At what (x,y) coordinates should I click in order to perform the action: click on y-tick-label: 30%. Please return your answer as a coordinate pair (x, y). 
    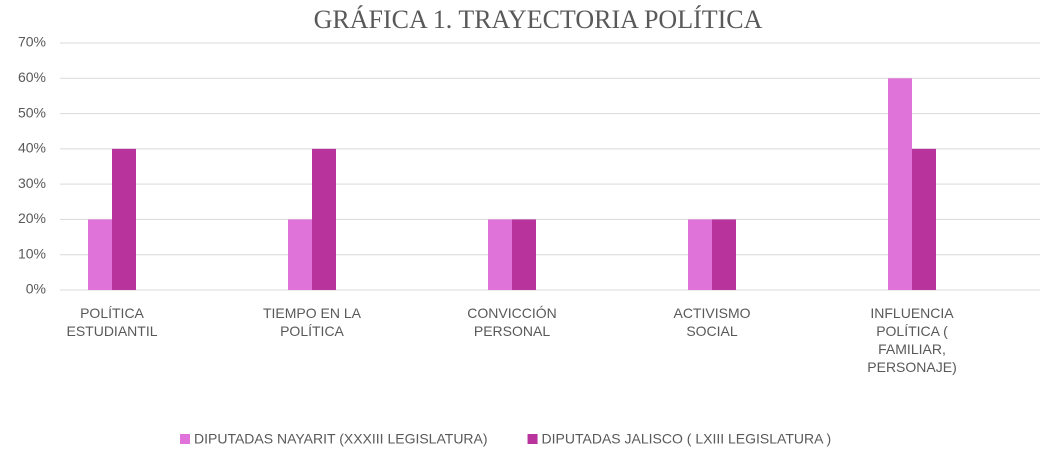
    Looking at the image, I should click on (32, 183).